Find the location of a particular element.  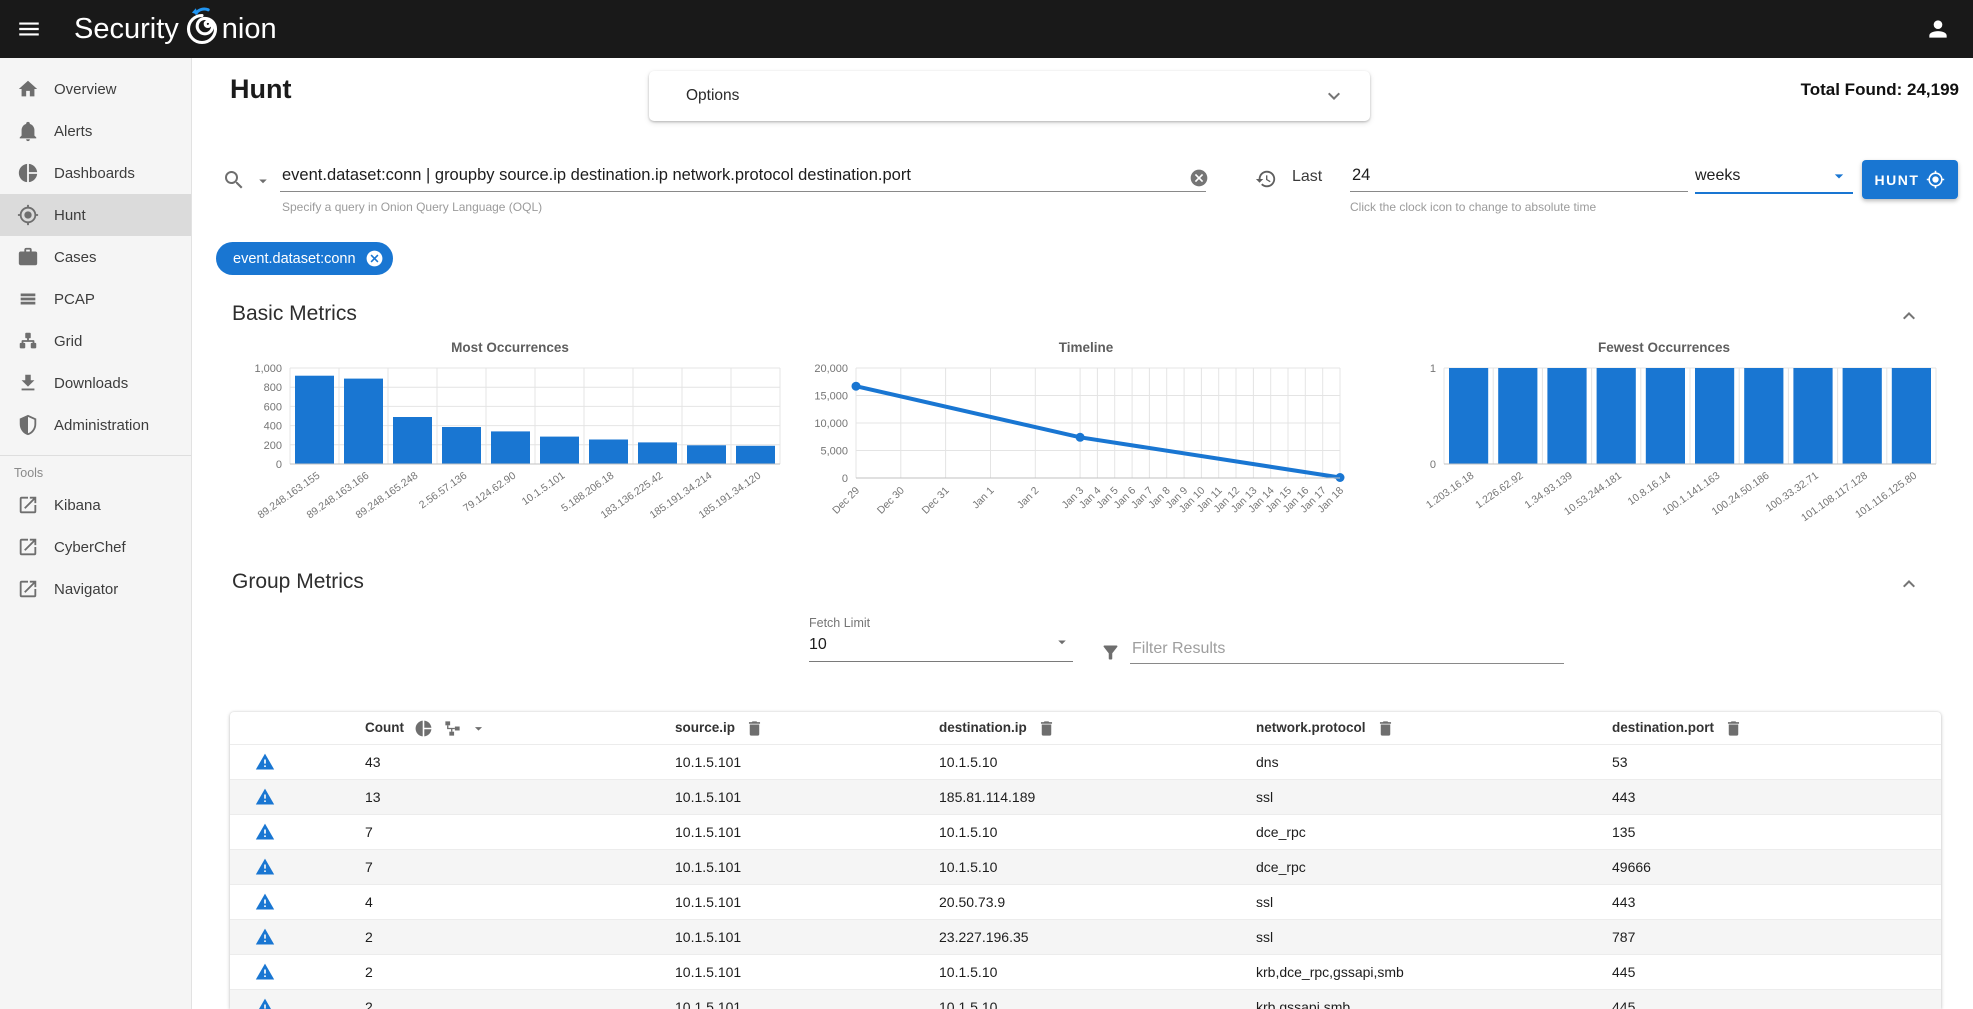

sidebar-item-kibana: Kibana is located at coordinates (95, 505).